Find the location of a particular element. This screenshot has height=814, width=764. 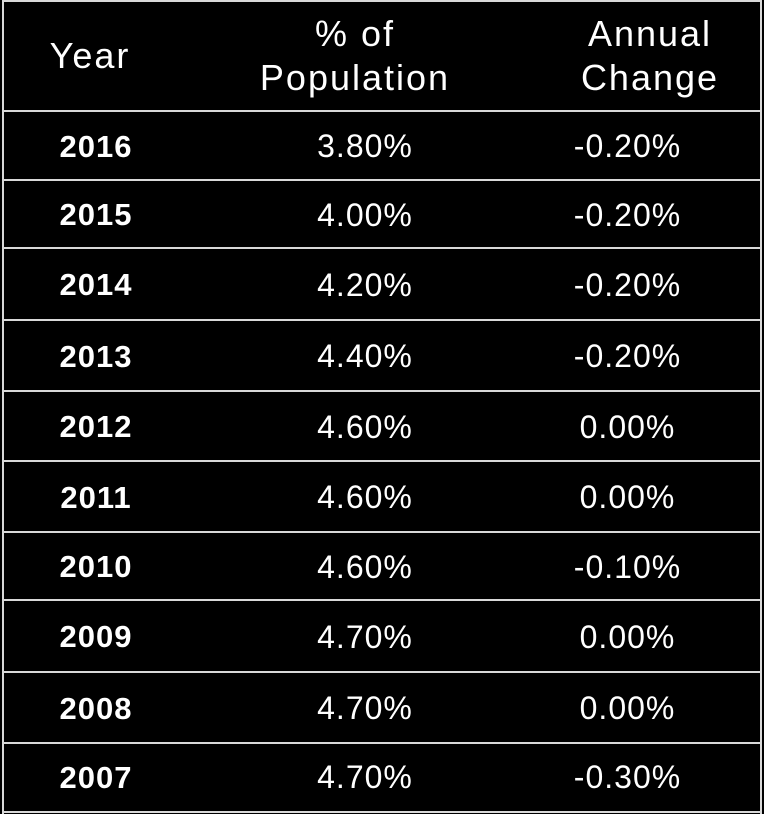

annual-change-cell: -0.10% is located at coordinates (627, 566).